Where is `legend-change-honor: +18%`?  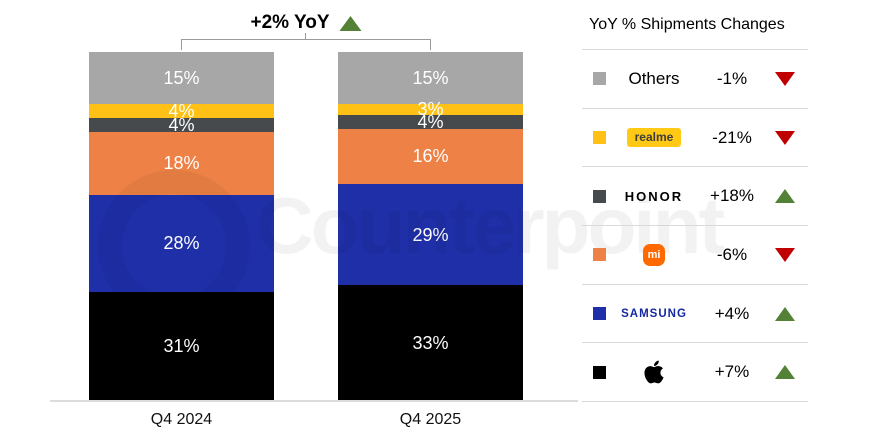 legend-change-honor: +18% is located at coordinates (732, 196).